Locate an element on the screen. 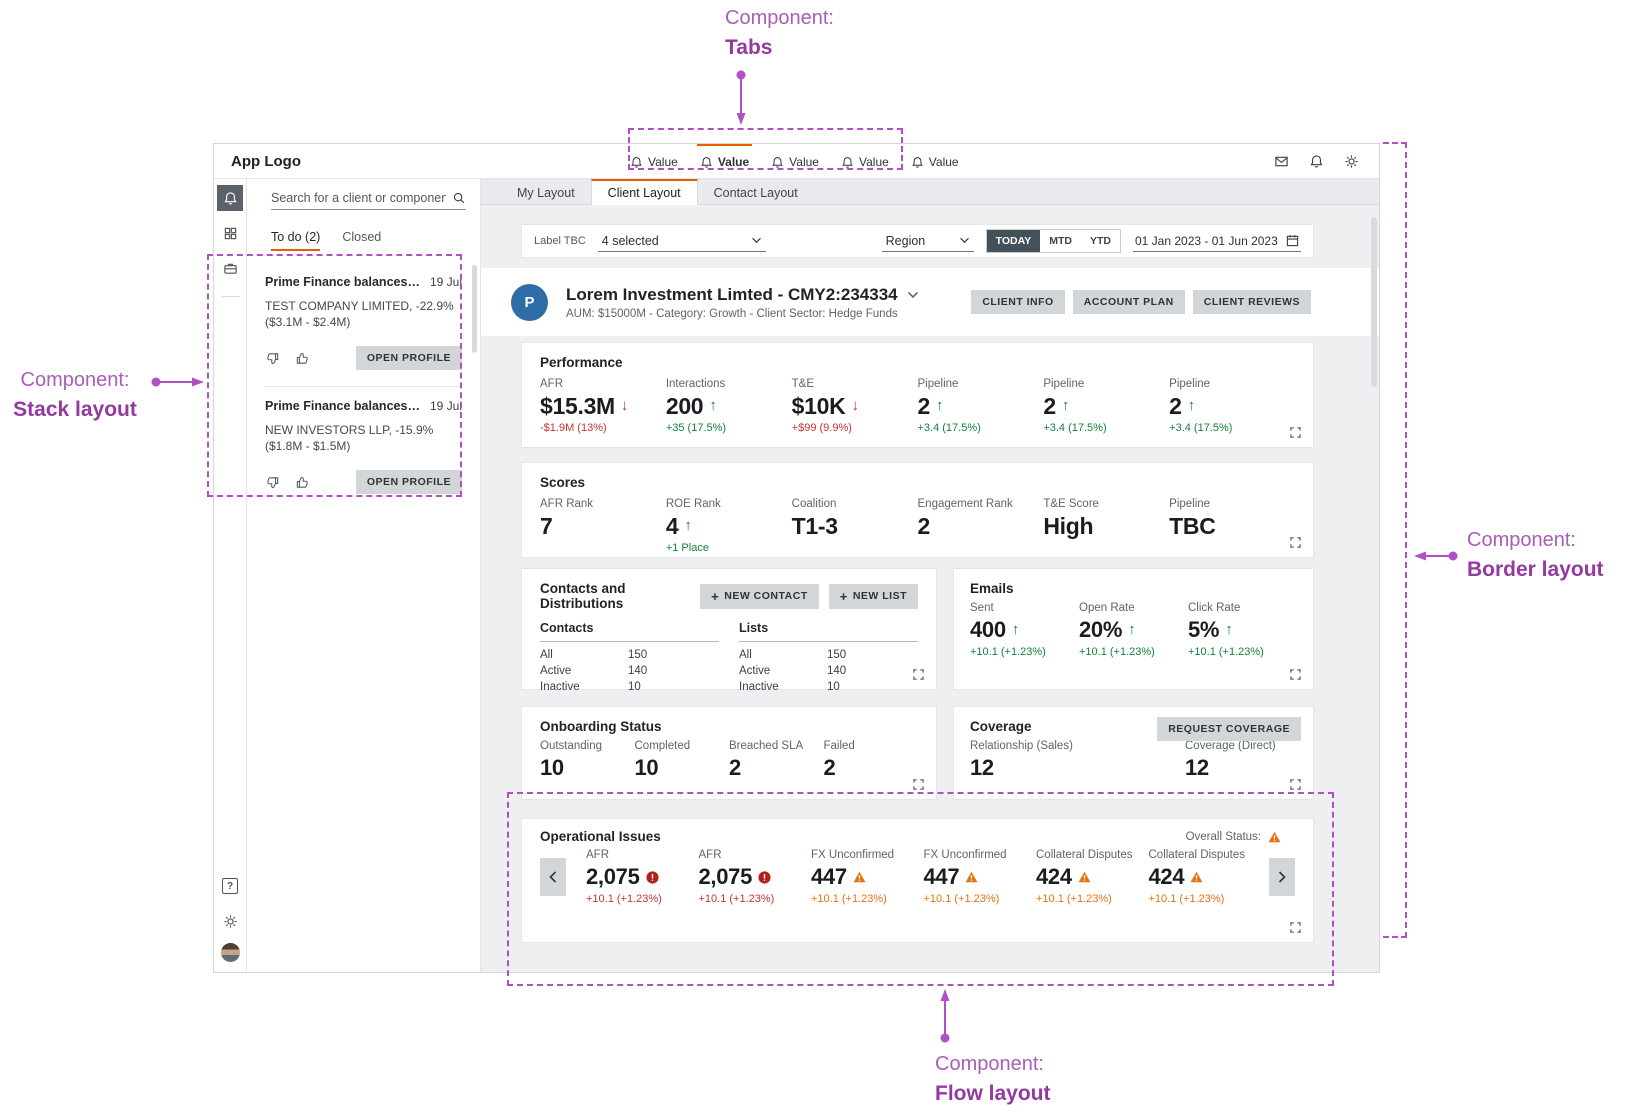 This screenshot has height=1118, width=1626. tab-label: Value is located at coordinates (804, 162).